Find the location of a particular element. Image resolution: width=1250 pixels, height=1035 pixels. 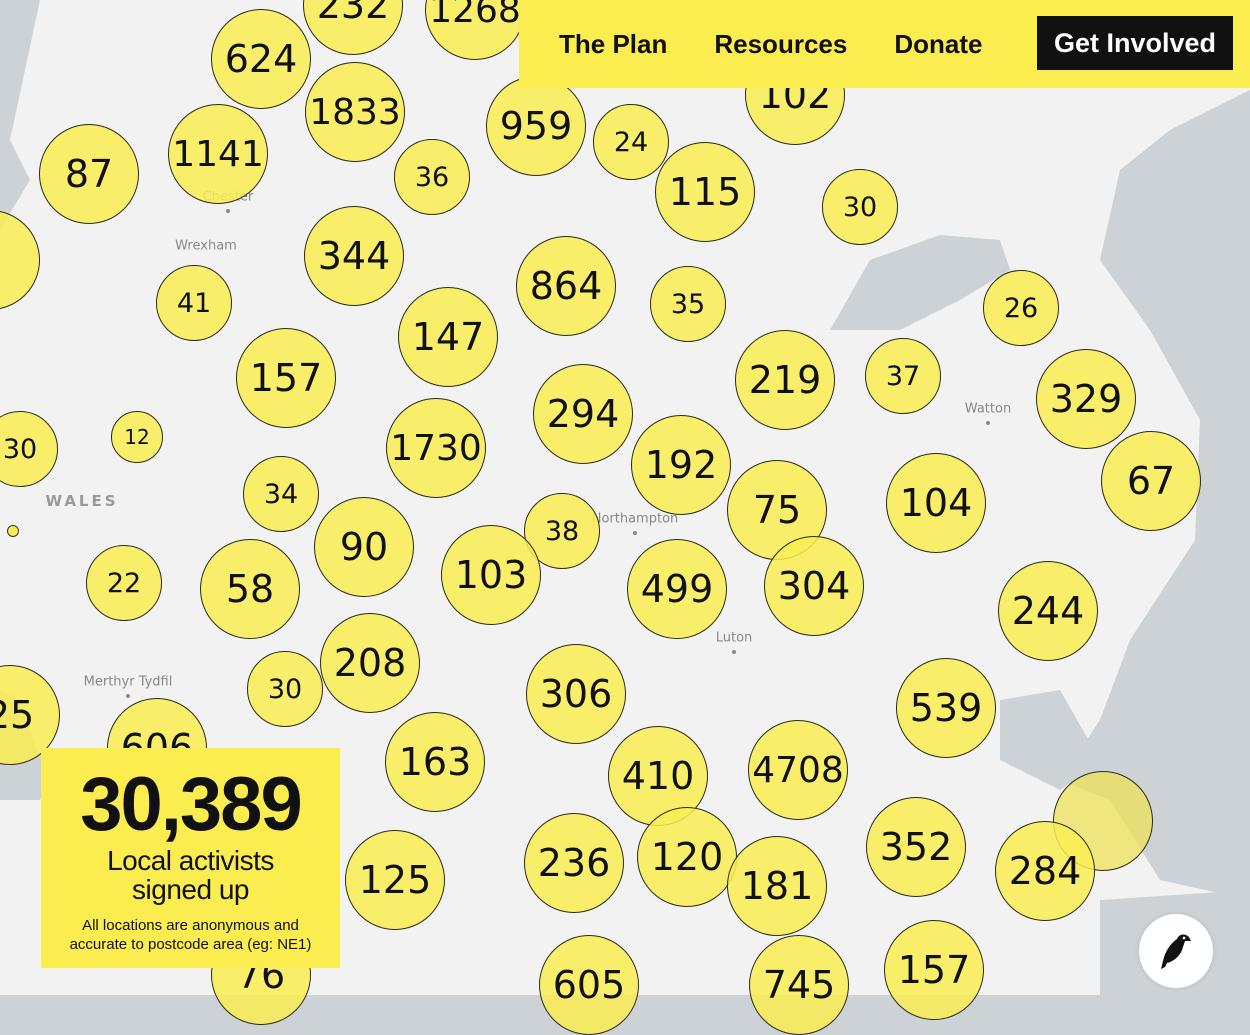

cluster-marker: 87 is located at coordinates (89, 174).